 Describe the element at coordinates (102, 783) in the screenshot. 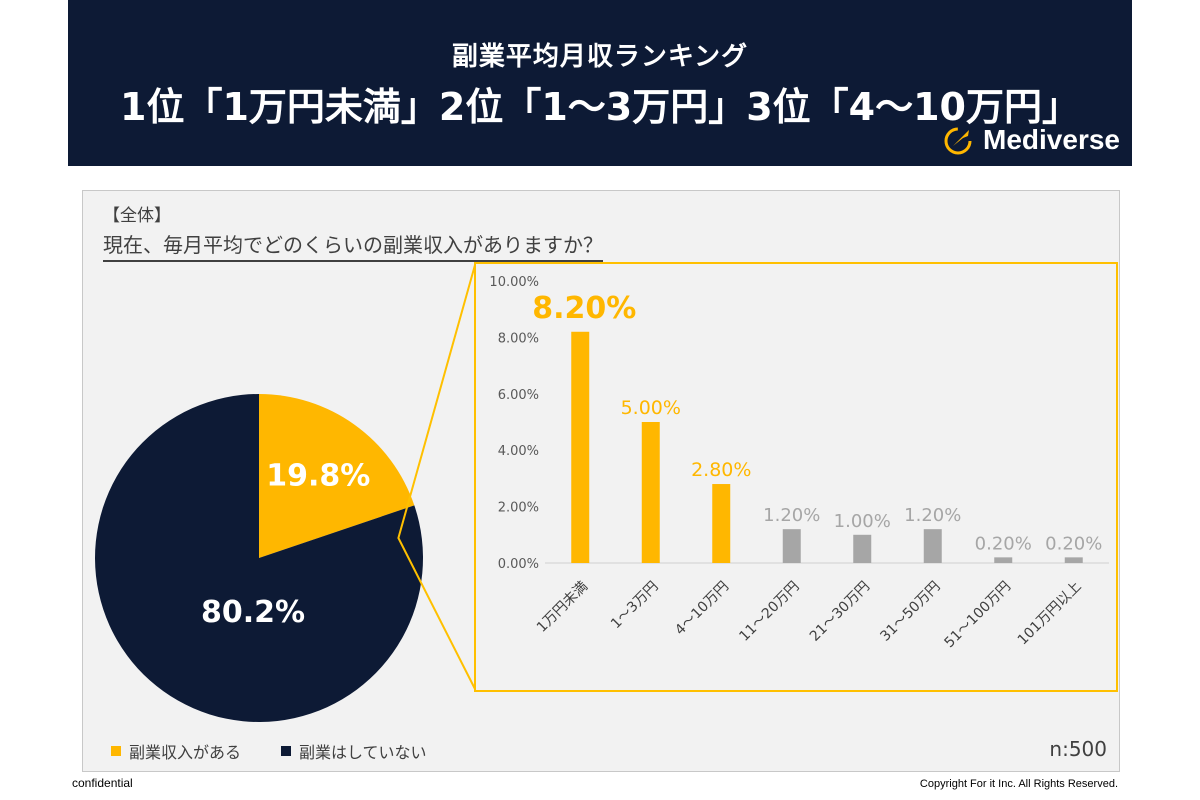

I see `confidential-note: confidential` at that location.